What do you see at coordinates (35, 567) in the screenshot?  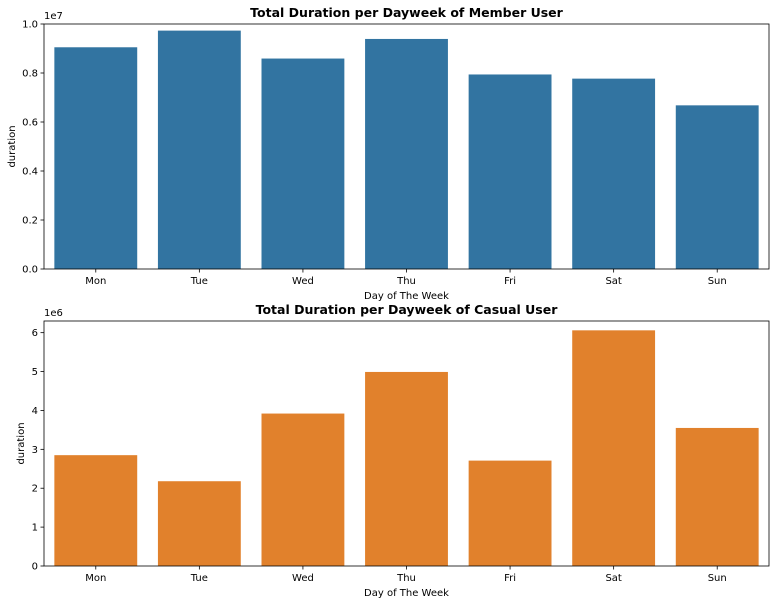 I see `y-tick-label: 0` at bounding box center [35, 567].